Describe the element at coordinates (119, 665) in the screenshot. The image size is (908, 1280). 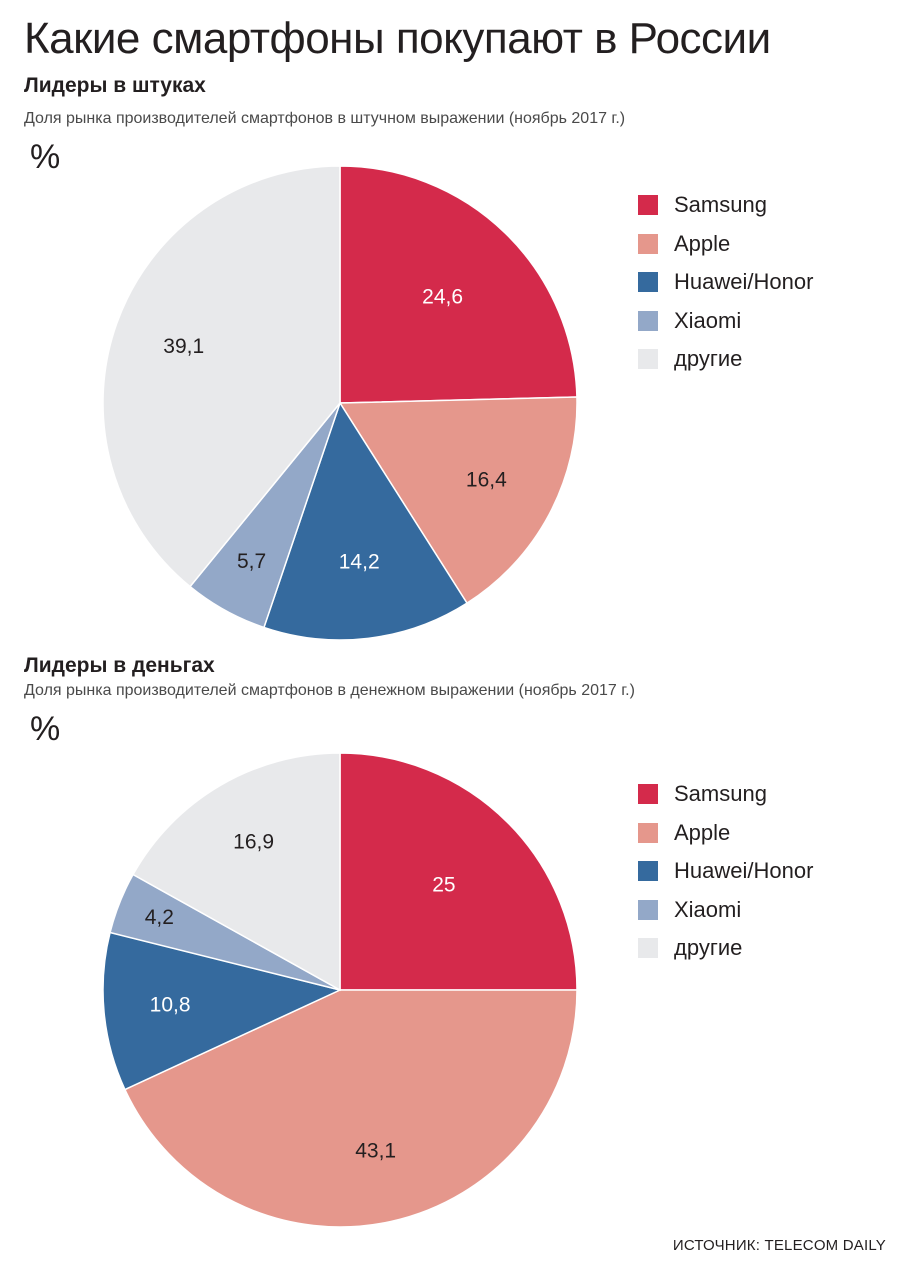
I see `chart-2-title: Лидеры в деньгах` at that location.